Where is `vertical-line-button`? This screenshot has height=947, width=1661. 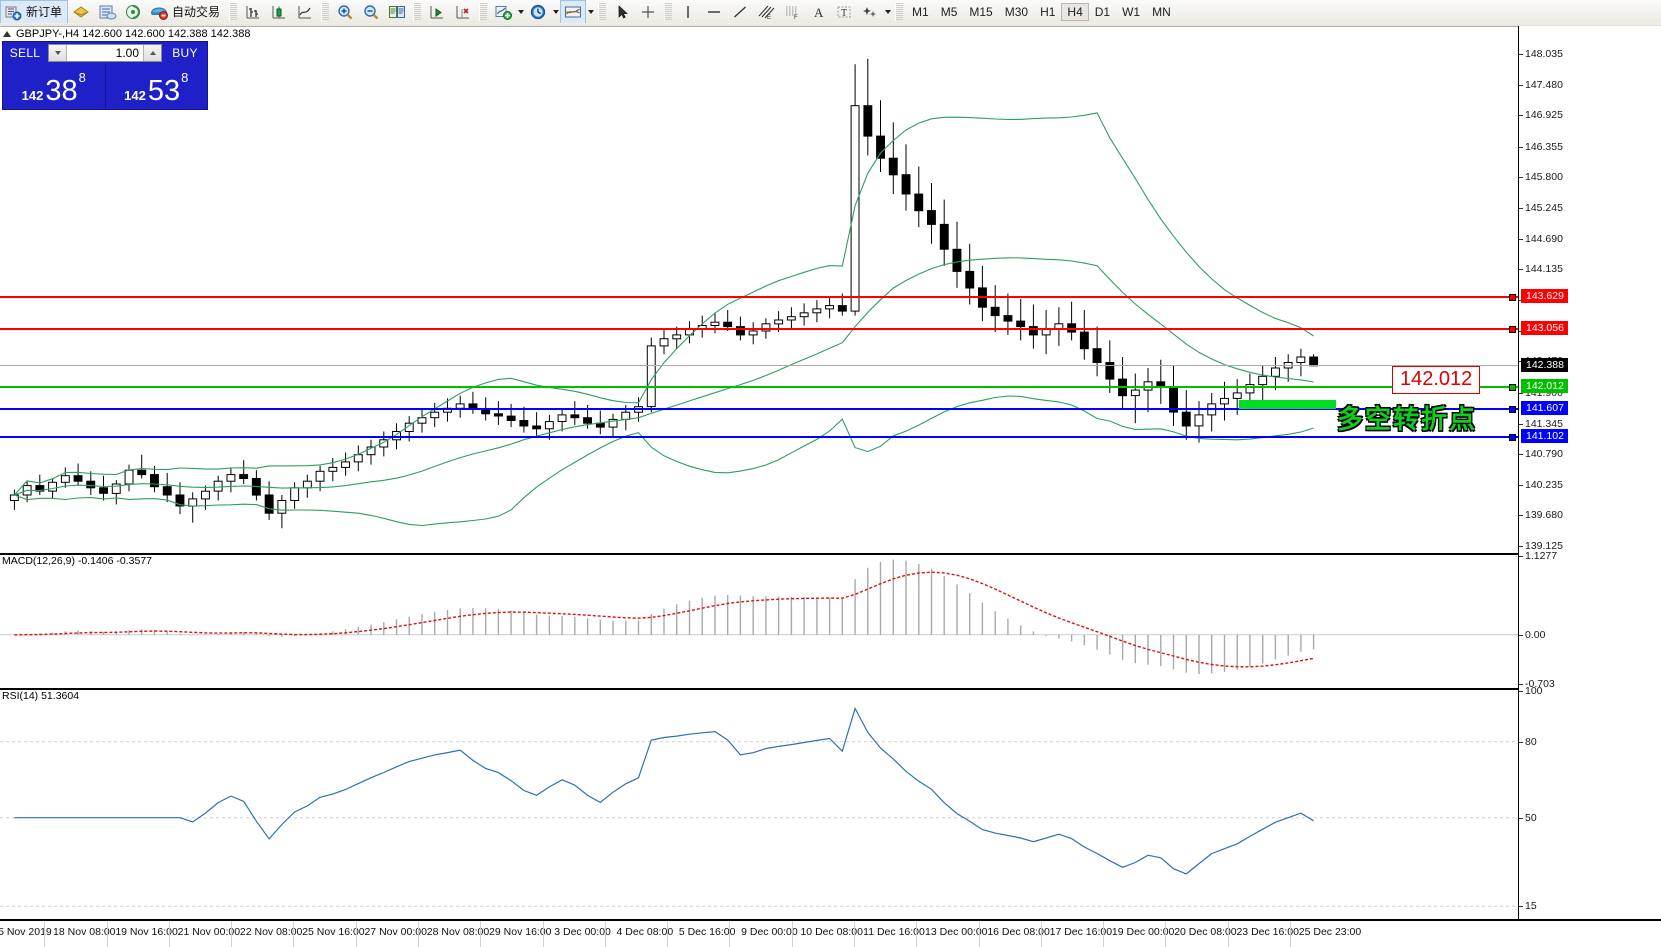 vertical-line-button is located at coordinates (688, 12).